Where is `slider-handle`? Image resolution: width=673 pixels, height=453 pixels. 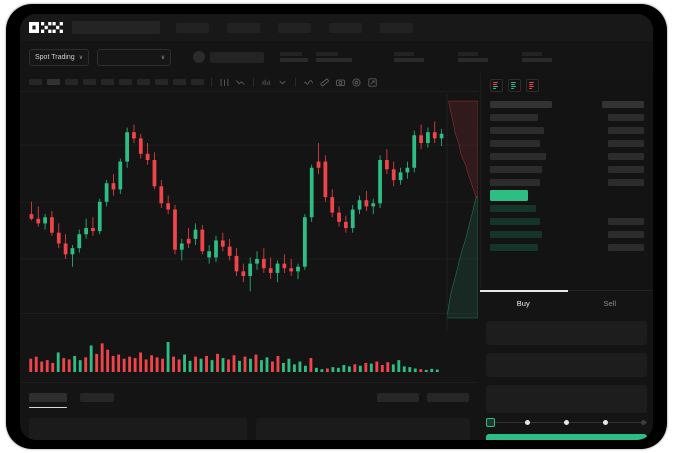
slider-handle is located at coordinates (490, 422).